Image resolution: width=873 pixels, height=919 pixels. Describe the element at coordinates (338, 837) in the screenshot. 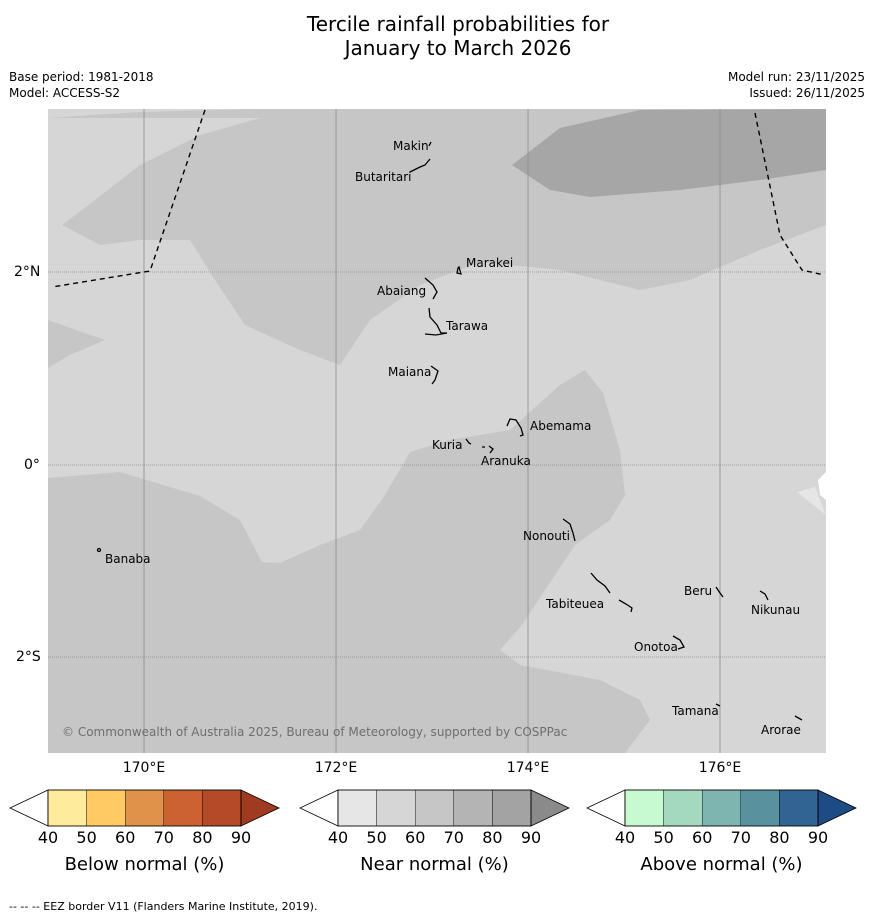

I see `colorbar-1-tick-40: 40` at that location.